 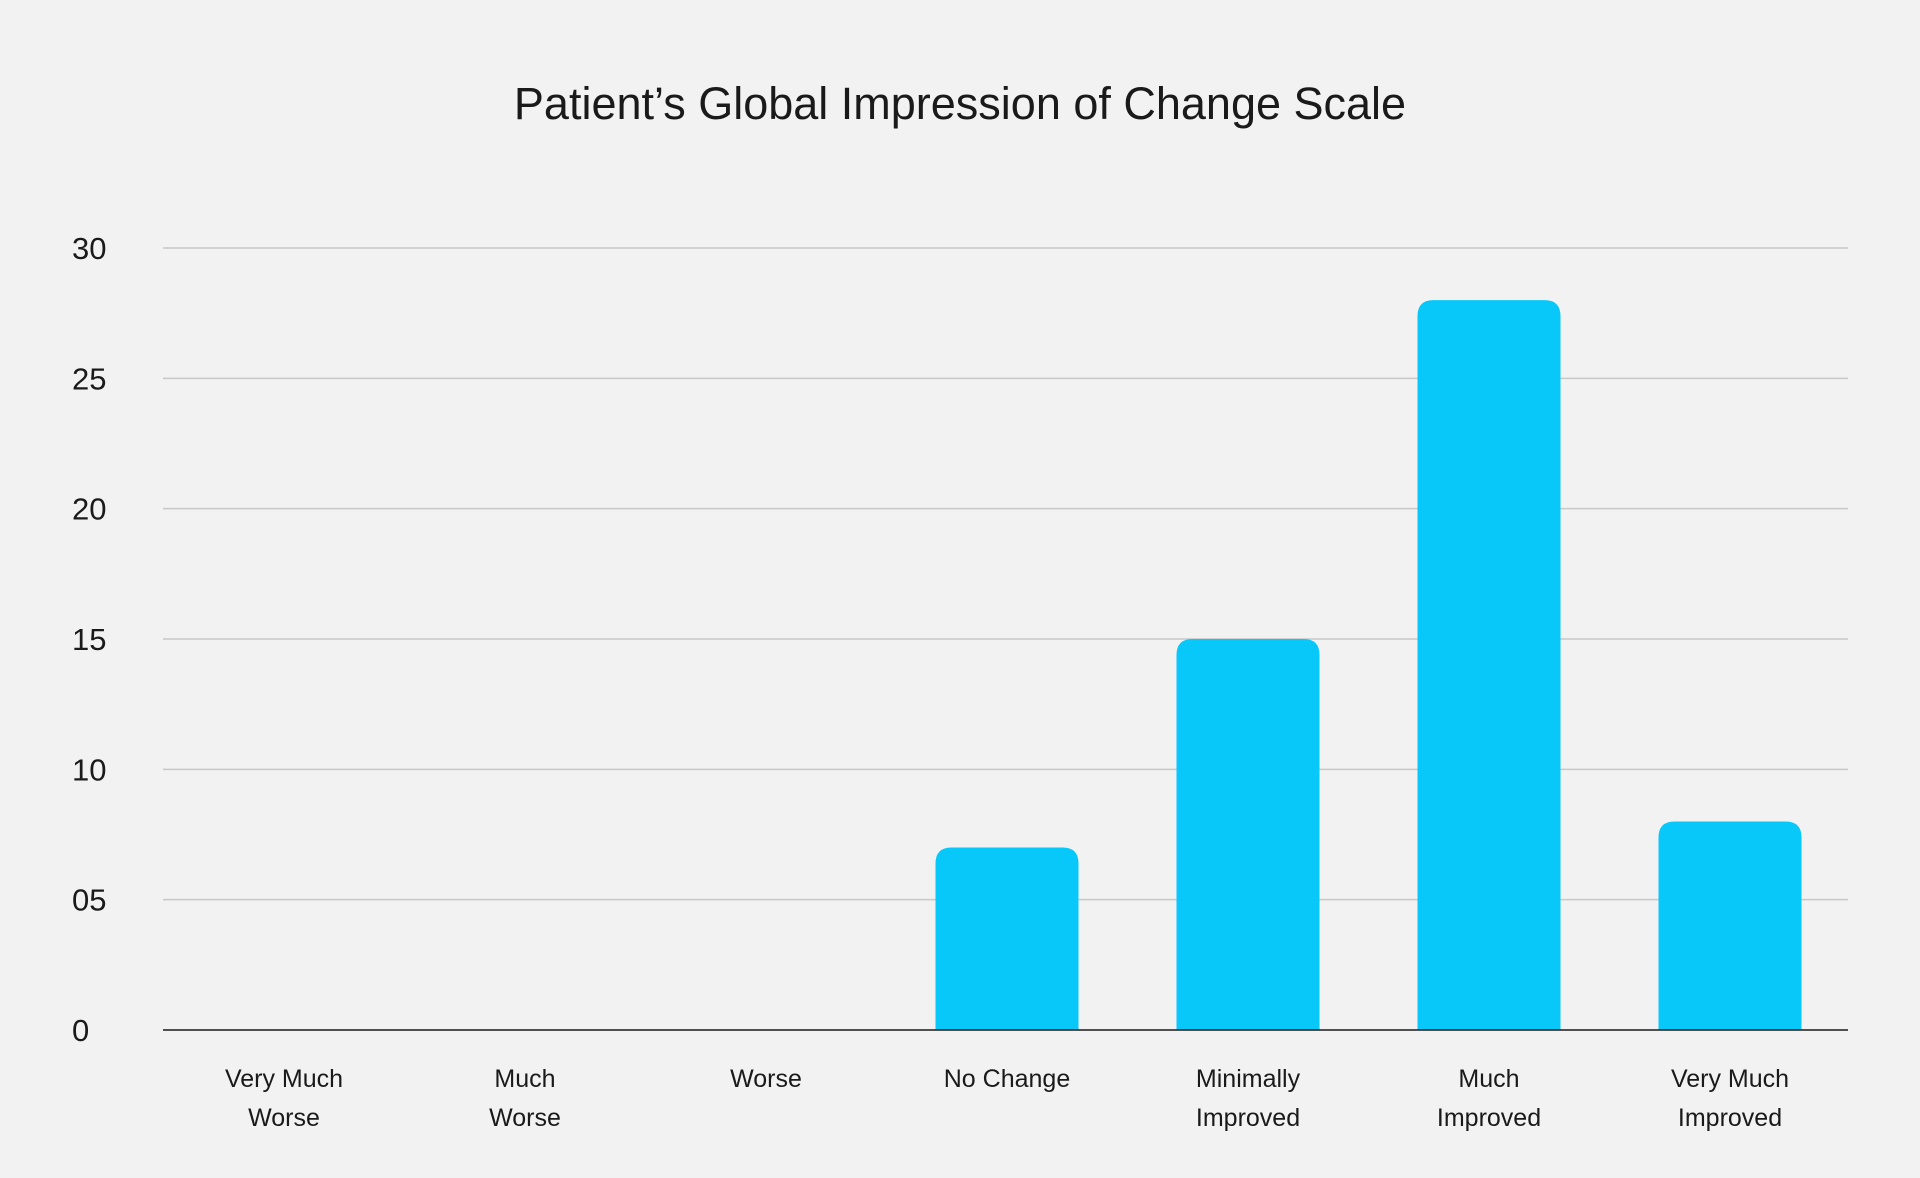 What do you see at coordinates (89, 900) in the screenshot?
I see `y-tick-label: 05` at bounding box center [89, 900].